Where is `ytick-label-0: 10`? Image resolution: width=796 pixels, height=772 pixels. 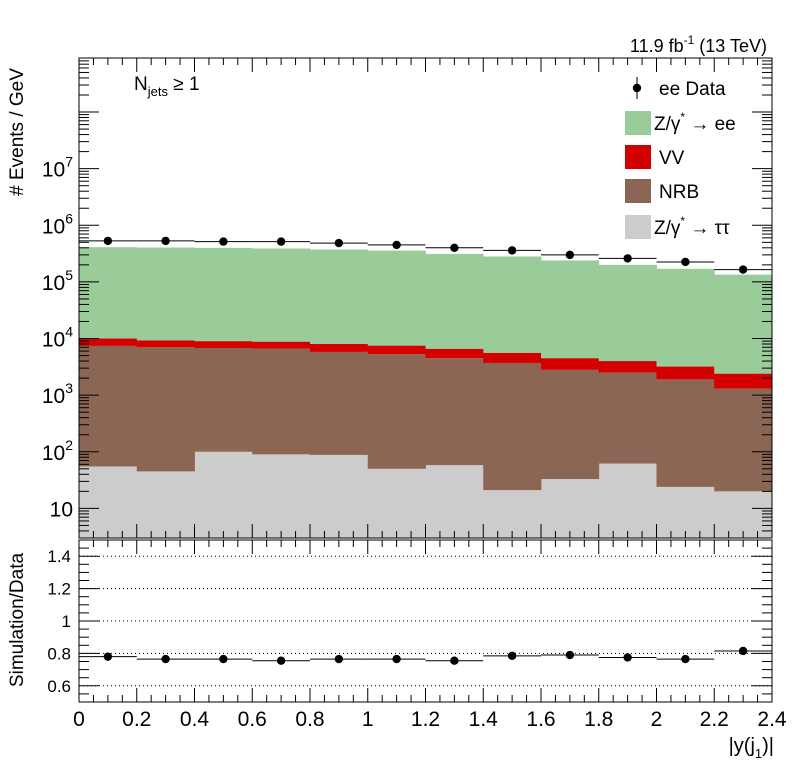 ytick-label-0: 10 is located at coordinates (61, 509).